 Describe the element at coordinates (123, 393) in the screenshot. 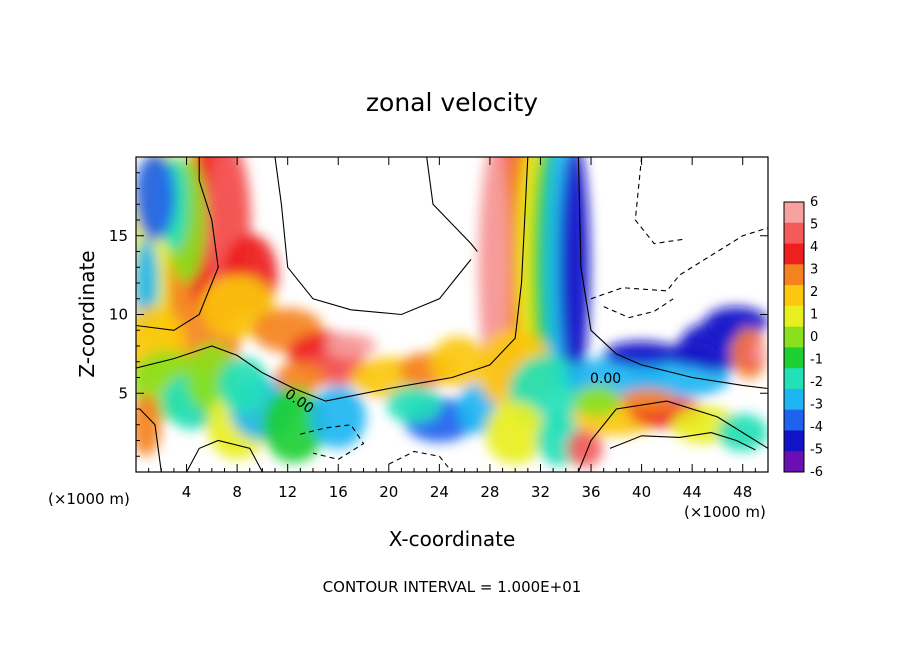

I see `y-tick-label: 5` at that location.